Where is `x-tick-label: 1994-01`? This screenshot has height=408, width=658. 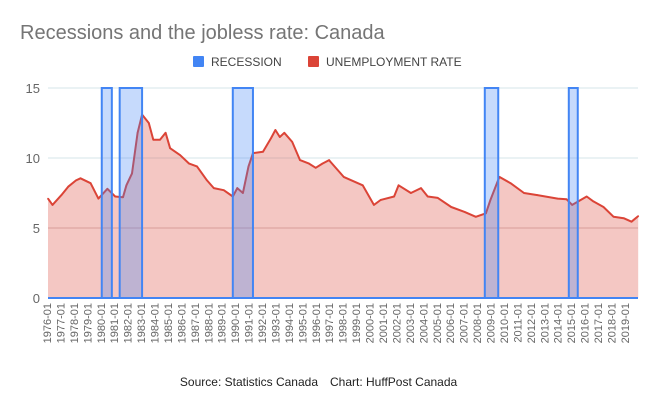 x-tick-label: 1994-01 is located at coordinates (290, 323).